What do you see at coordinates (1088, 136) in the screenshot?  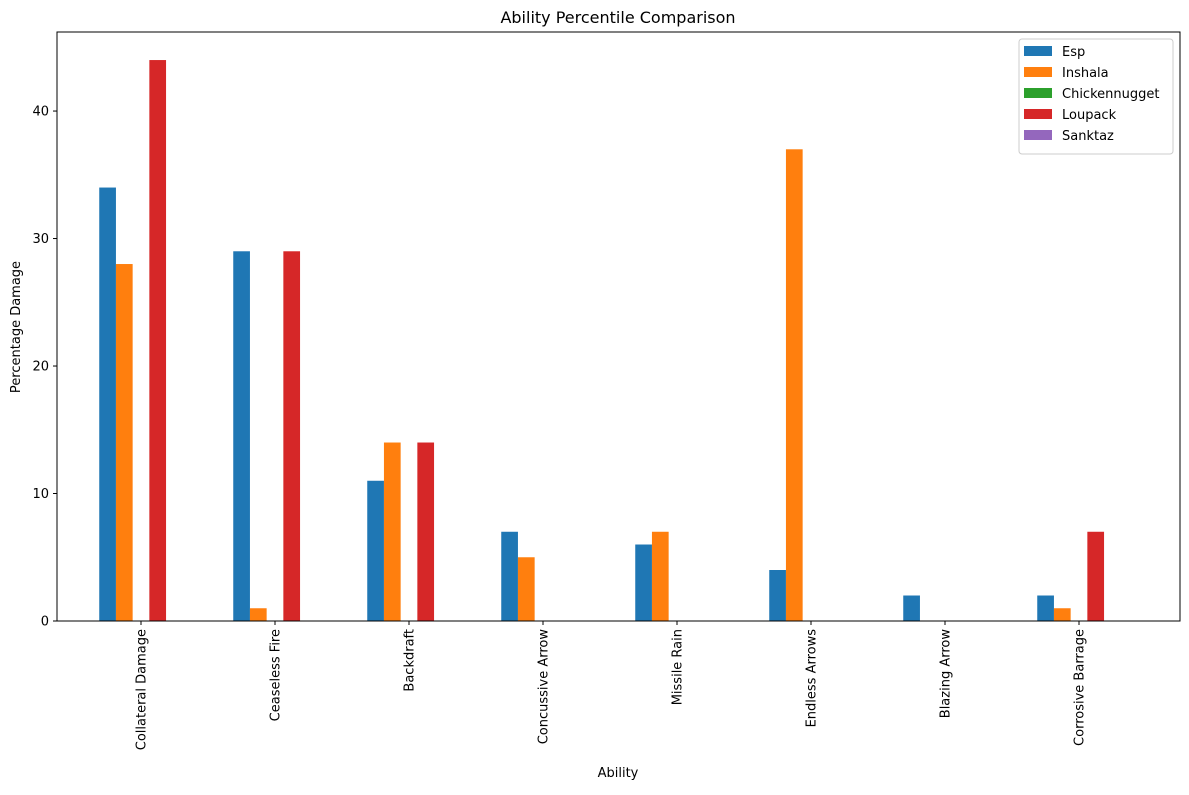 I see `legend-label: Sanktaz` at bounding box center [1088, 136].